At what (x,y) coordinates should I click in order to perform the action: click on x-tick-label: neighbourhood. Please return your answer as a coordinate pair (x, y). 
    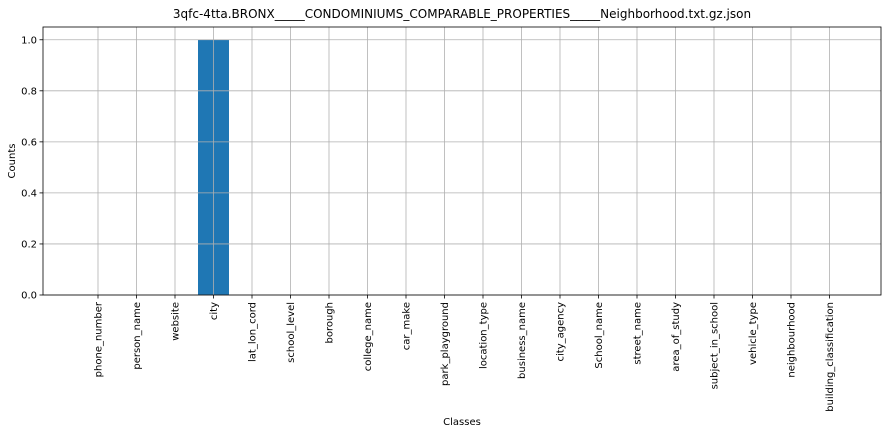
    Looking at the image, I should click on (792, 340).